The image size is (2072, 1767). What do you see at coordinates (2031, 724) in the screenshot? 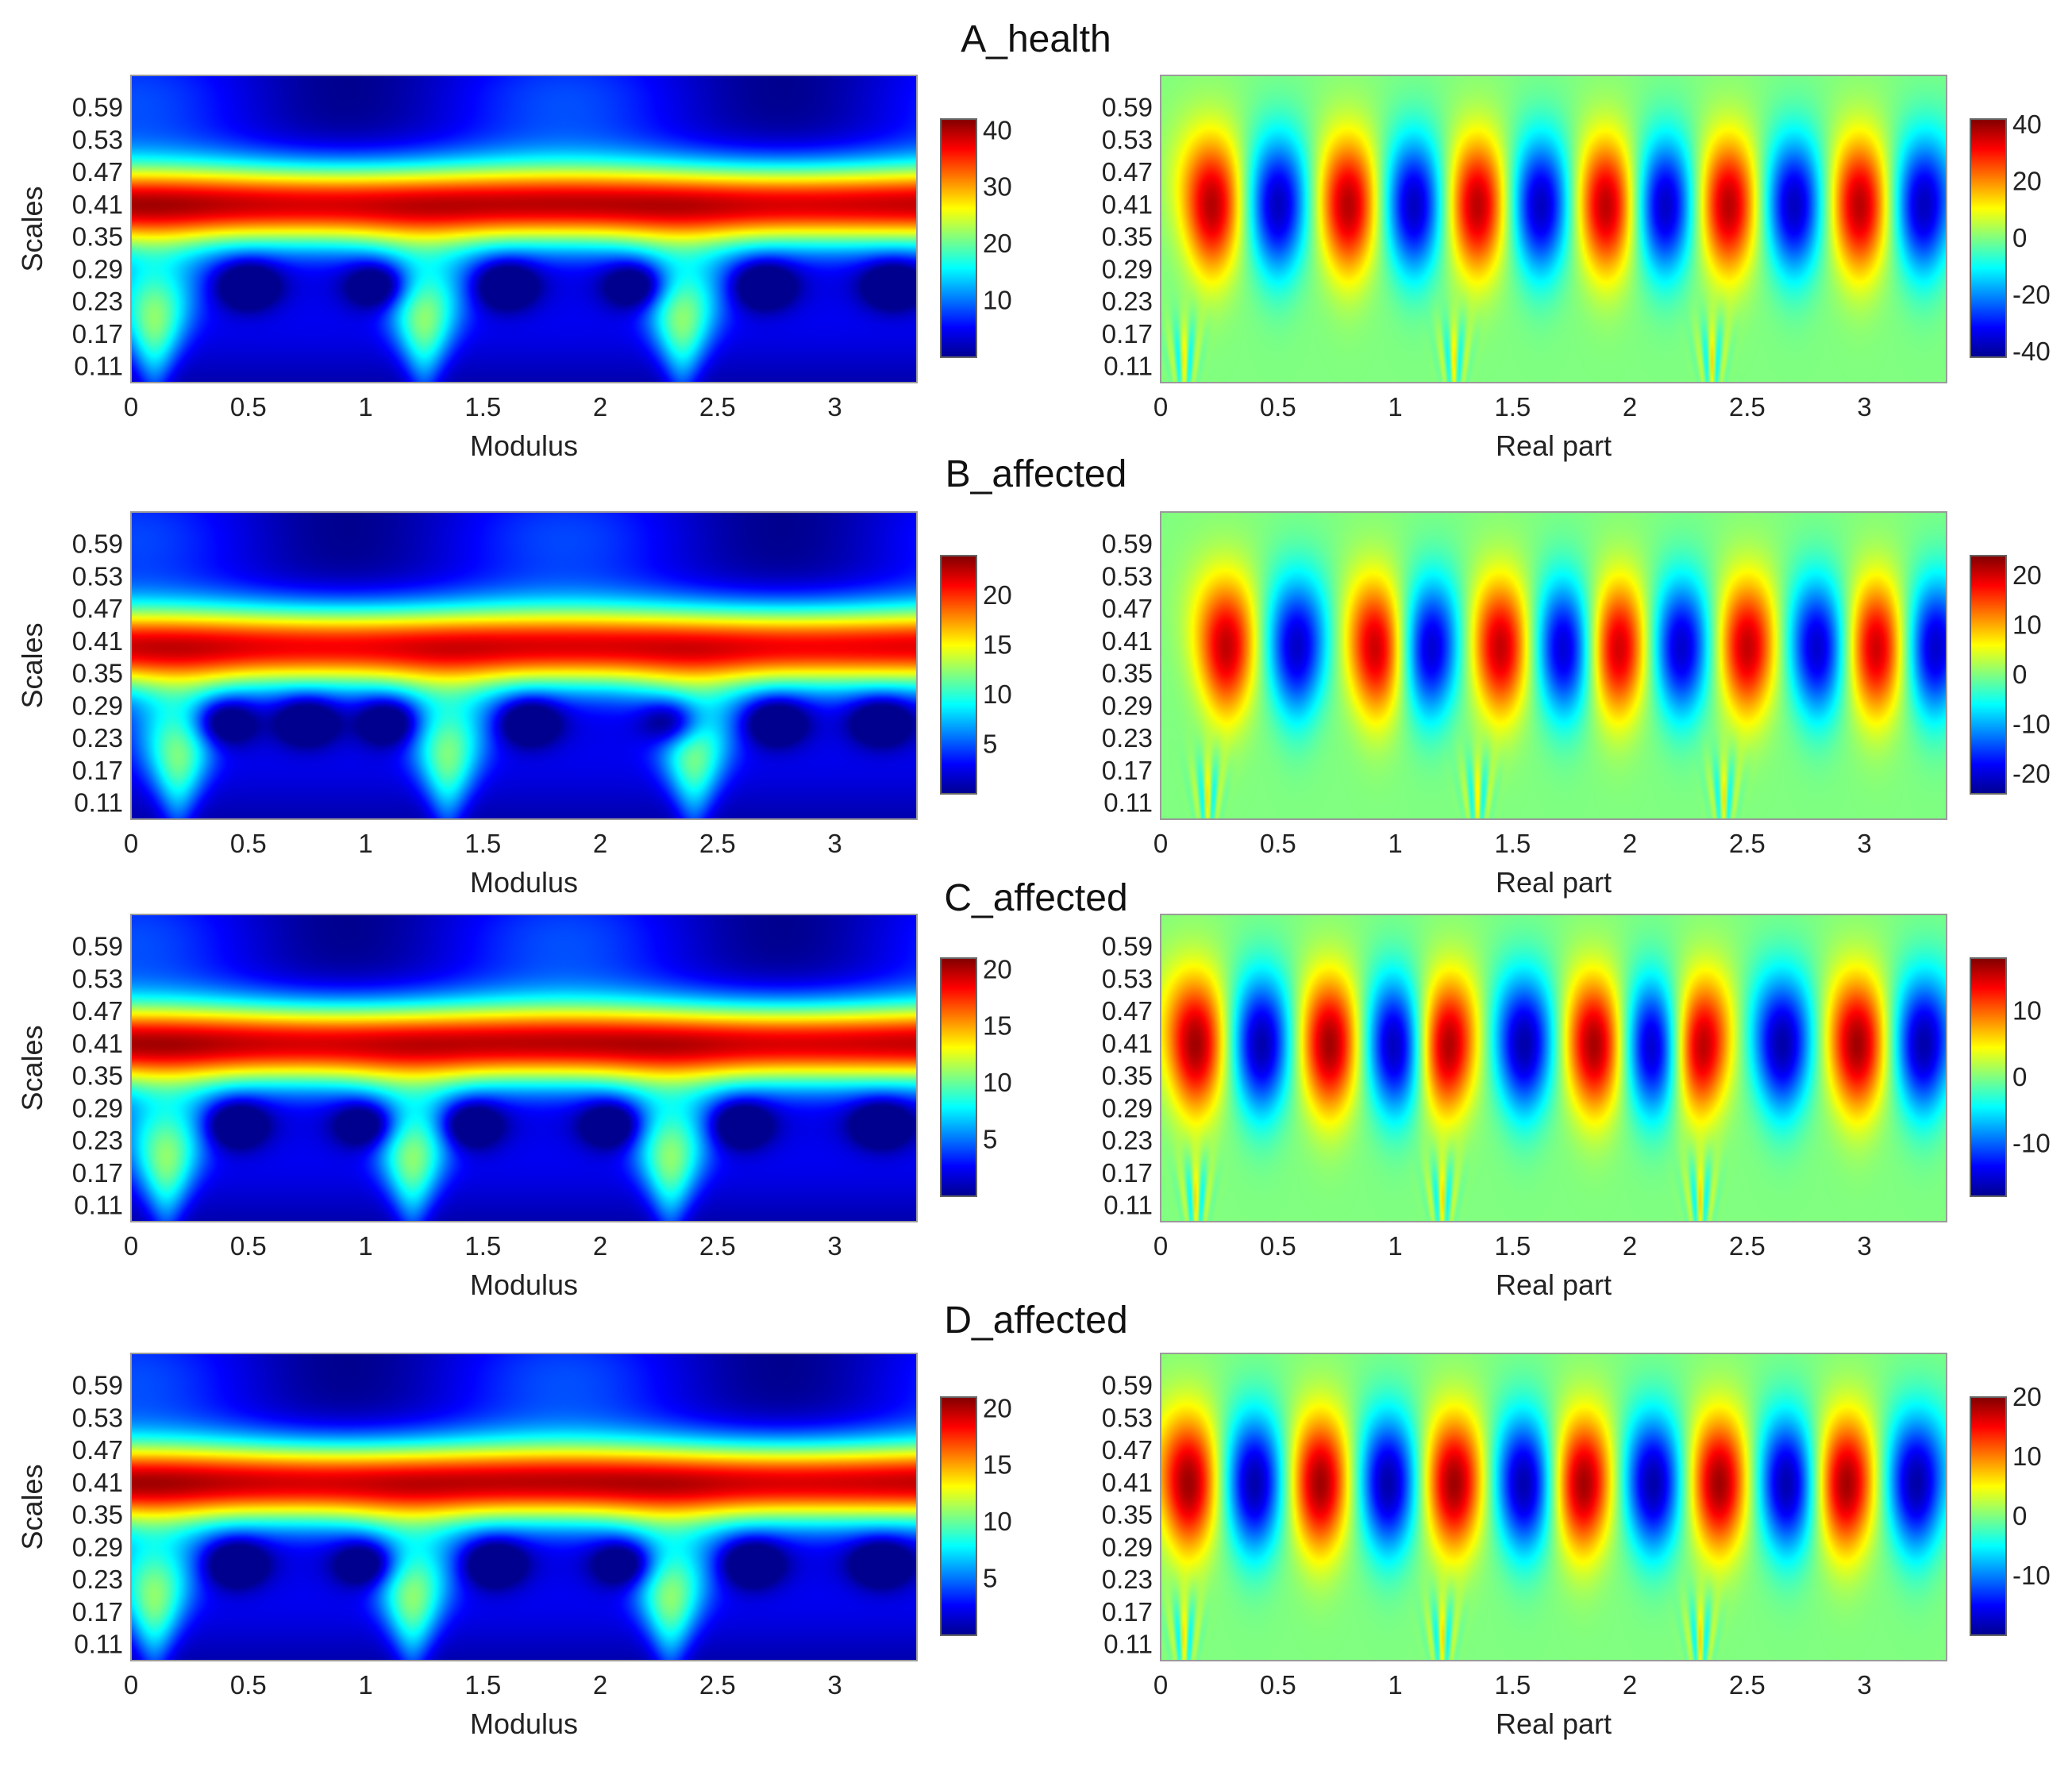
I see `colorbar-tick-label: -10` at bounding box center [2031, 724].